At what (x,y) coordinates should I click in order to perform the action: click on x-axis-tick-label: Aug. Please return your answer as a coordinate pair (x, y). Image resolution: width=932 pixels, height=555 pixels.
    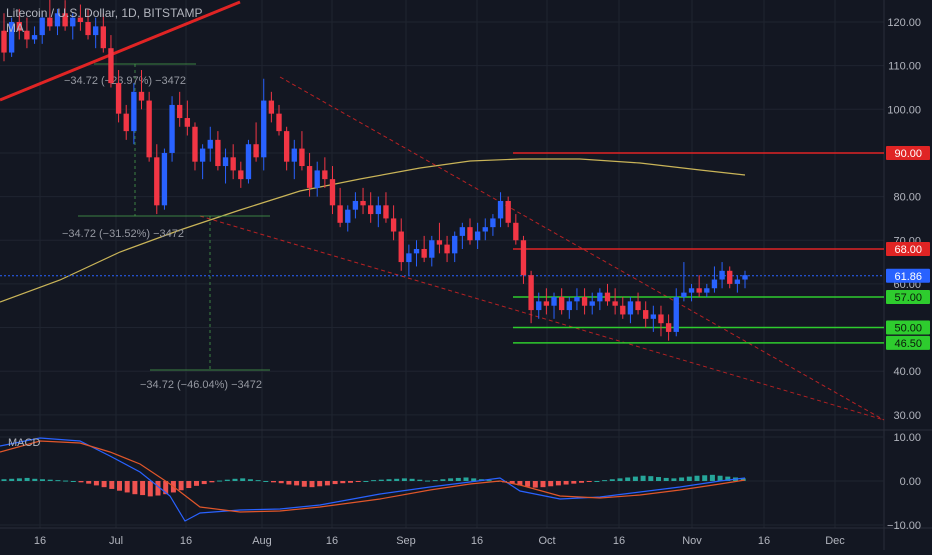
    Looking at the image, I should click on (262, 541).